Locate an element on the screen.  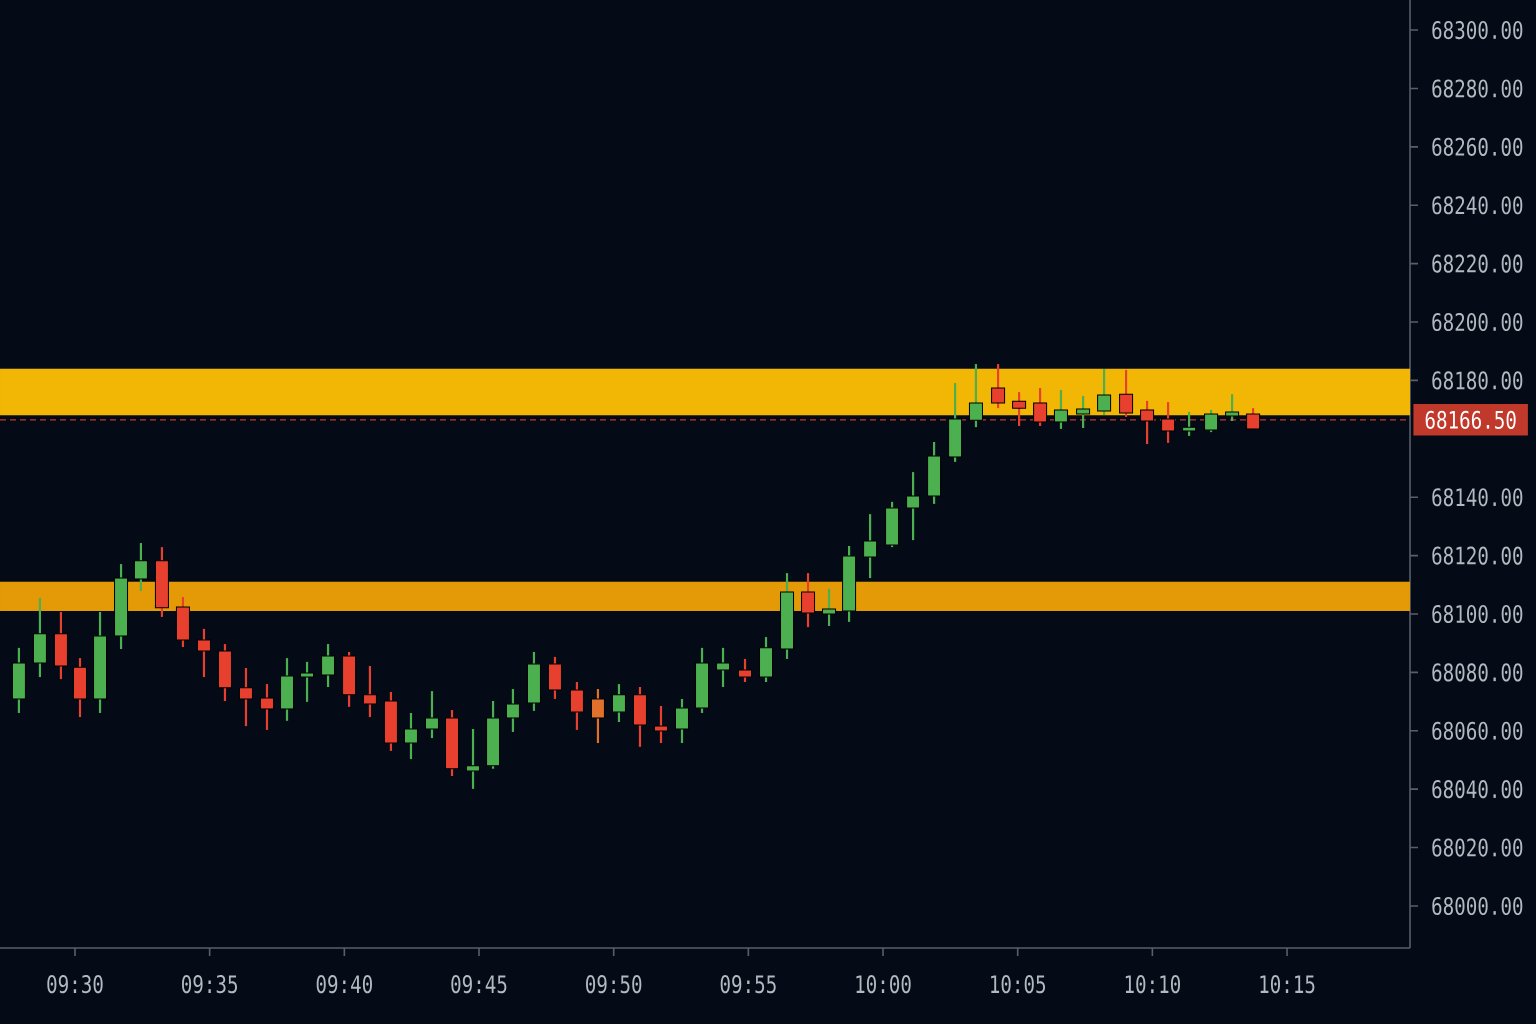
y-tick-label: 68300.00 is located at coordinates (1477, 30).